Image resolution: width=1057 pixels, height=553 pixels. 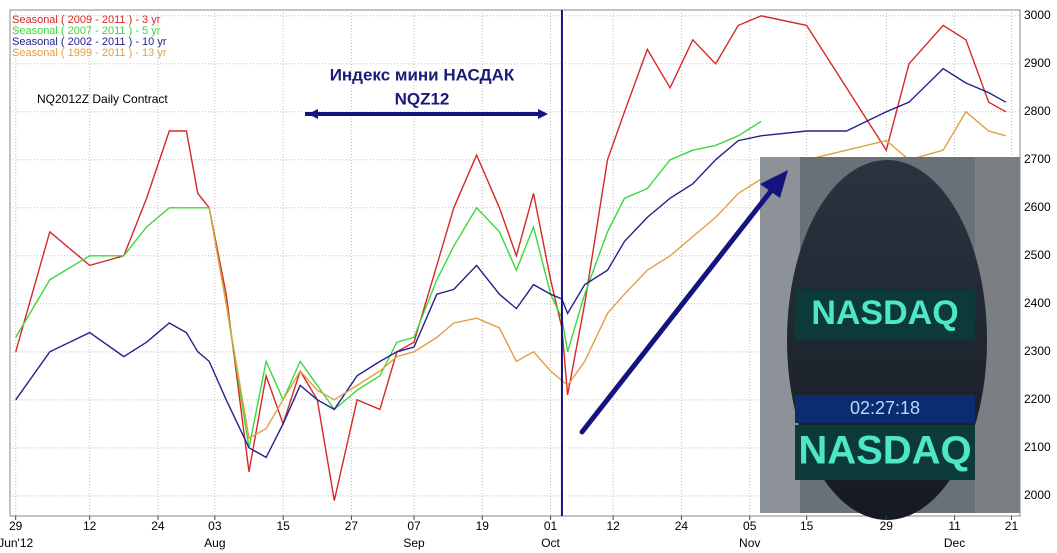 What do you see at coordinates (1037, 447) in the screenshot?
I see `y-tick-label: 2100` at bounding box center [1037, 447].